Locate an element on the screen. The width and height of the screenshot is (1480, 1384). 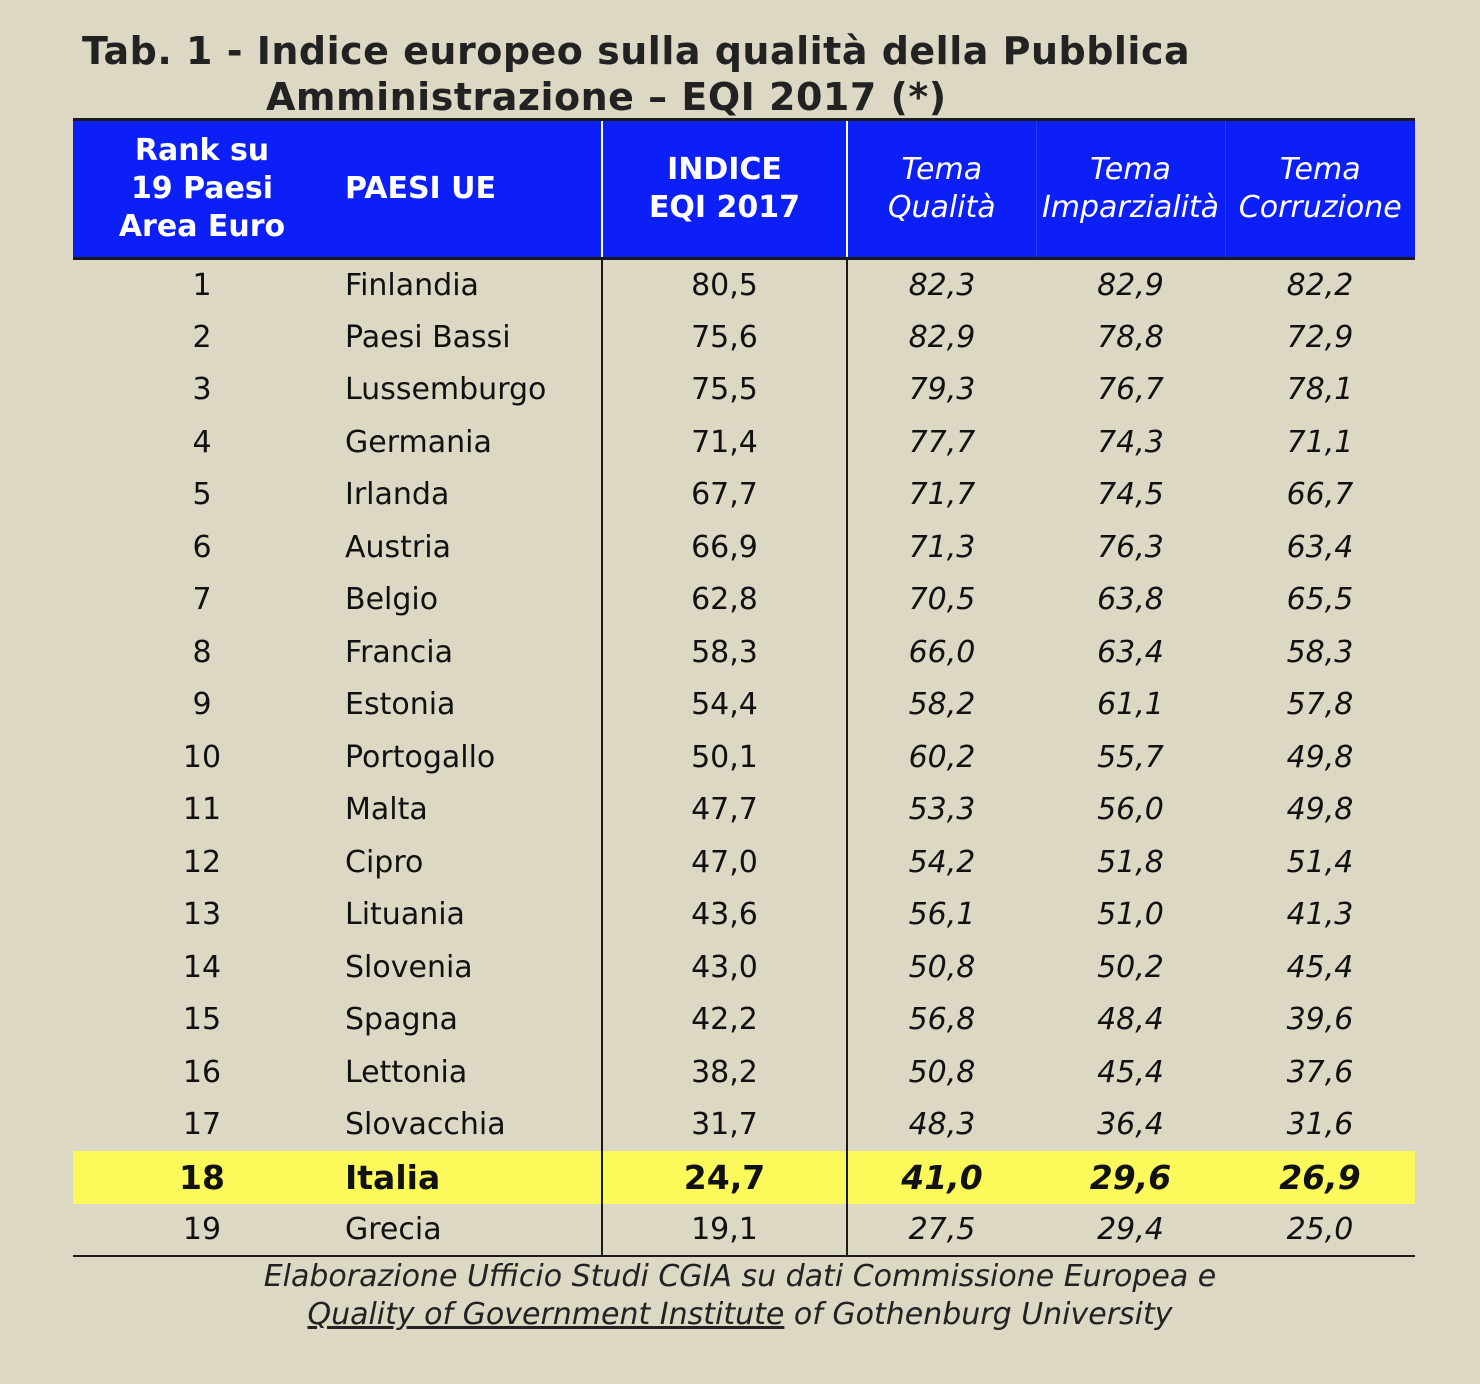
impartiality-cell: 74,5 is located at coordinates (1130, 495).